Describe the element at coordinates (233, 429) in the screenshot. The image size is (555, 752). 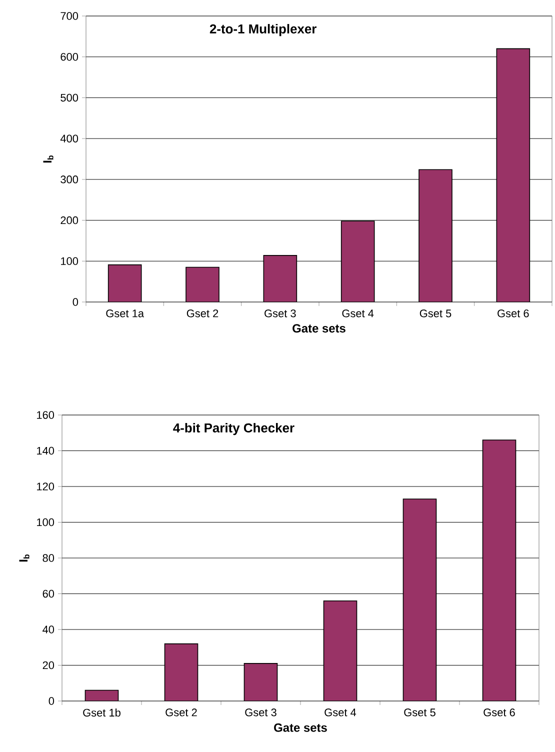
I see `text: 4-bit Parity Checker` at that location.